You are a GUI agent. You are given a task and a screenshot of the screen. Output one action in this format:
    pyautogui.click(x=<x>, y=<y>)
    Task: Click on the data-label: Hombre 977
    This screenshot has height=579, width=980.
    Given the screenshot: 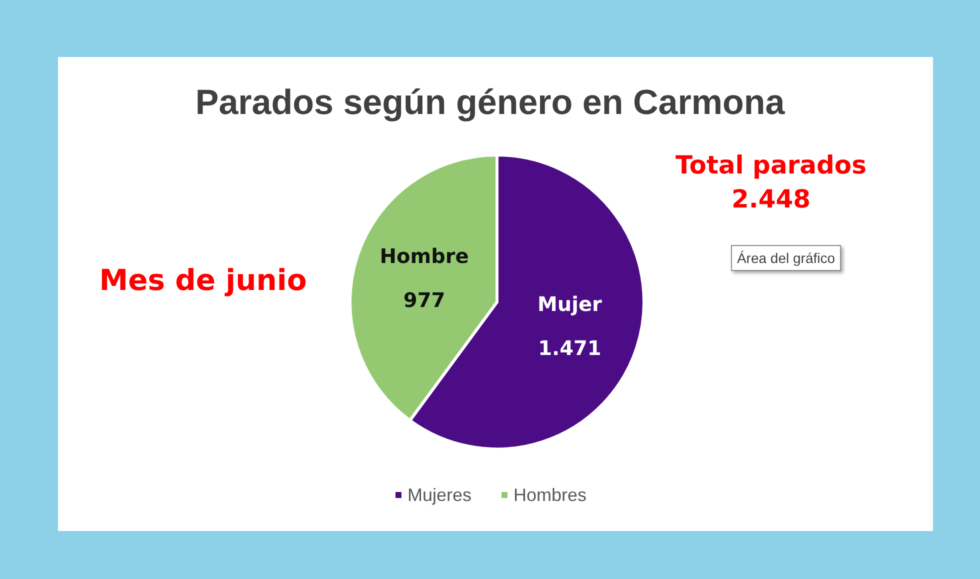 What is the action you would take?
    pyautogui.click(x=424, y=278)
    